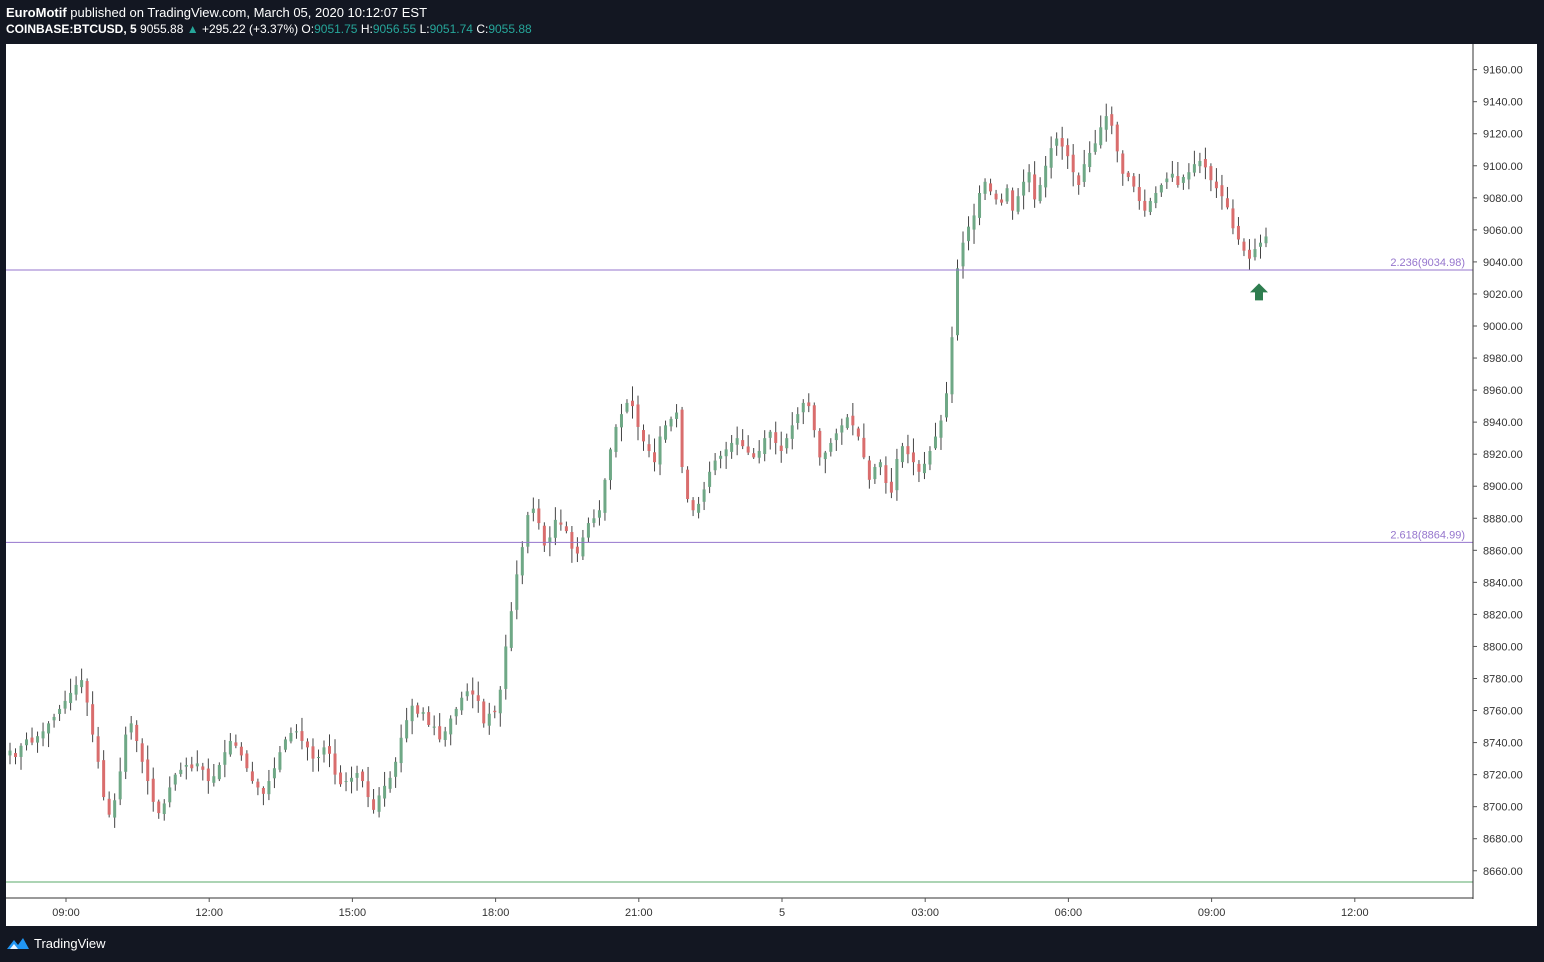 Image resolution: width=1544 pixels, height=962 pixels. What do you see at coordinates (1503, 455) in the screenshot?
I see `price-tick-label: 8920.00` at bounding box center [1503, 455].